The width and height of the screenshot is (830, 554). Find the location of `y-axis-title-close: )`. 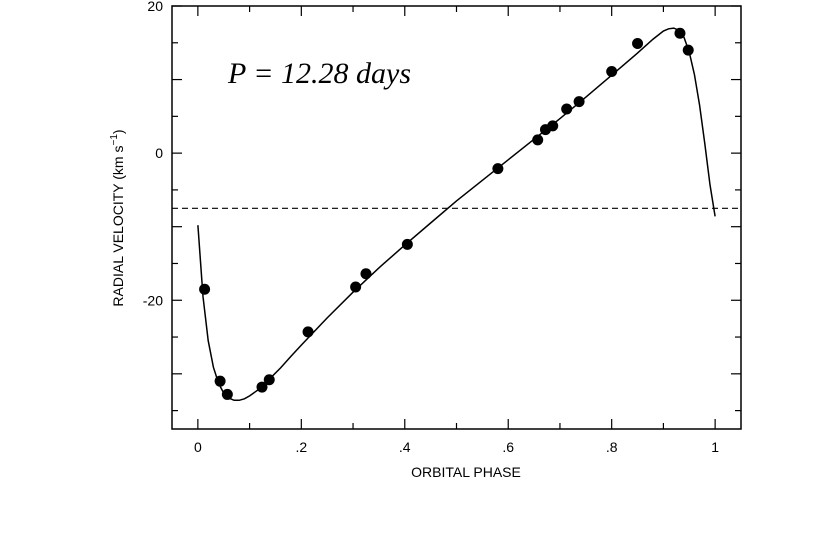

y-axis-title-close: ) is located at coordinates (118, 131).